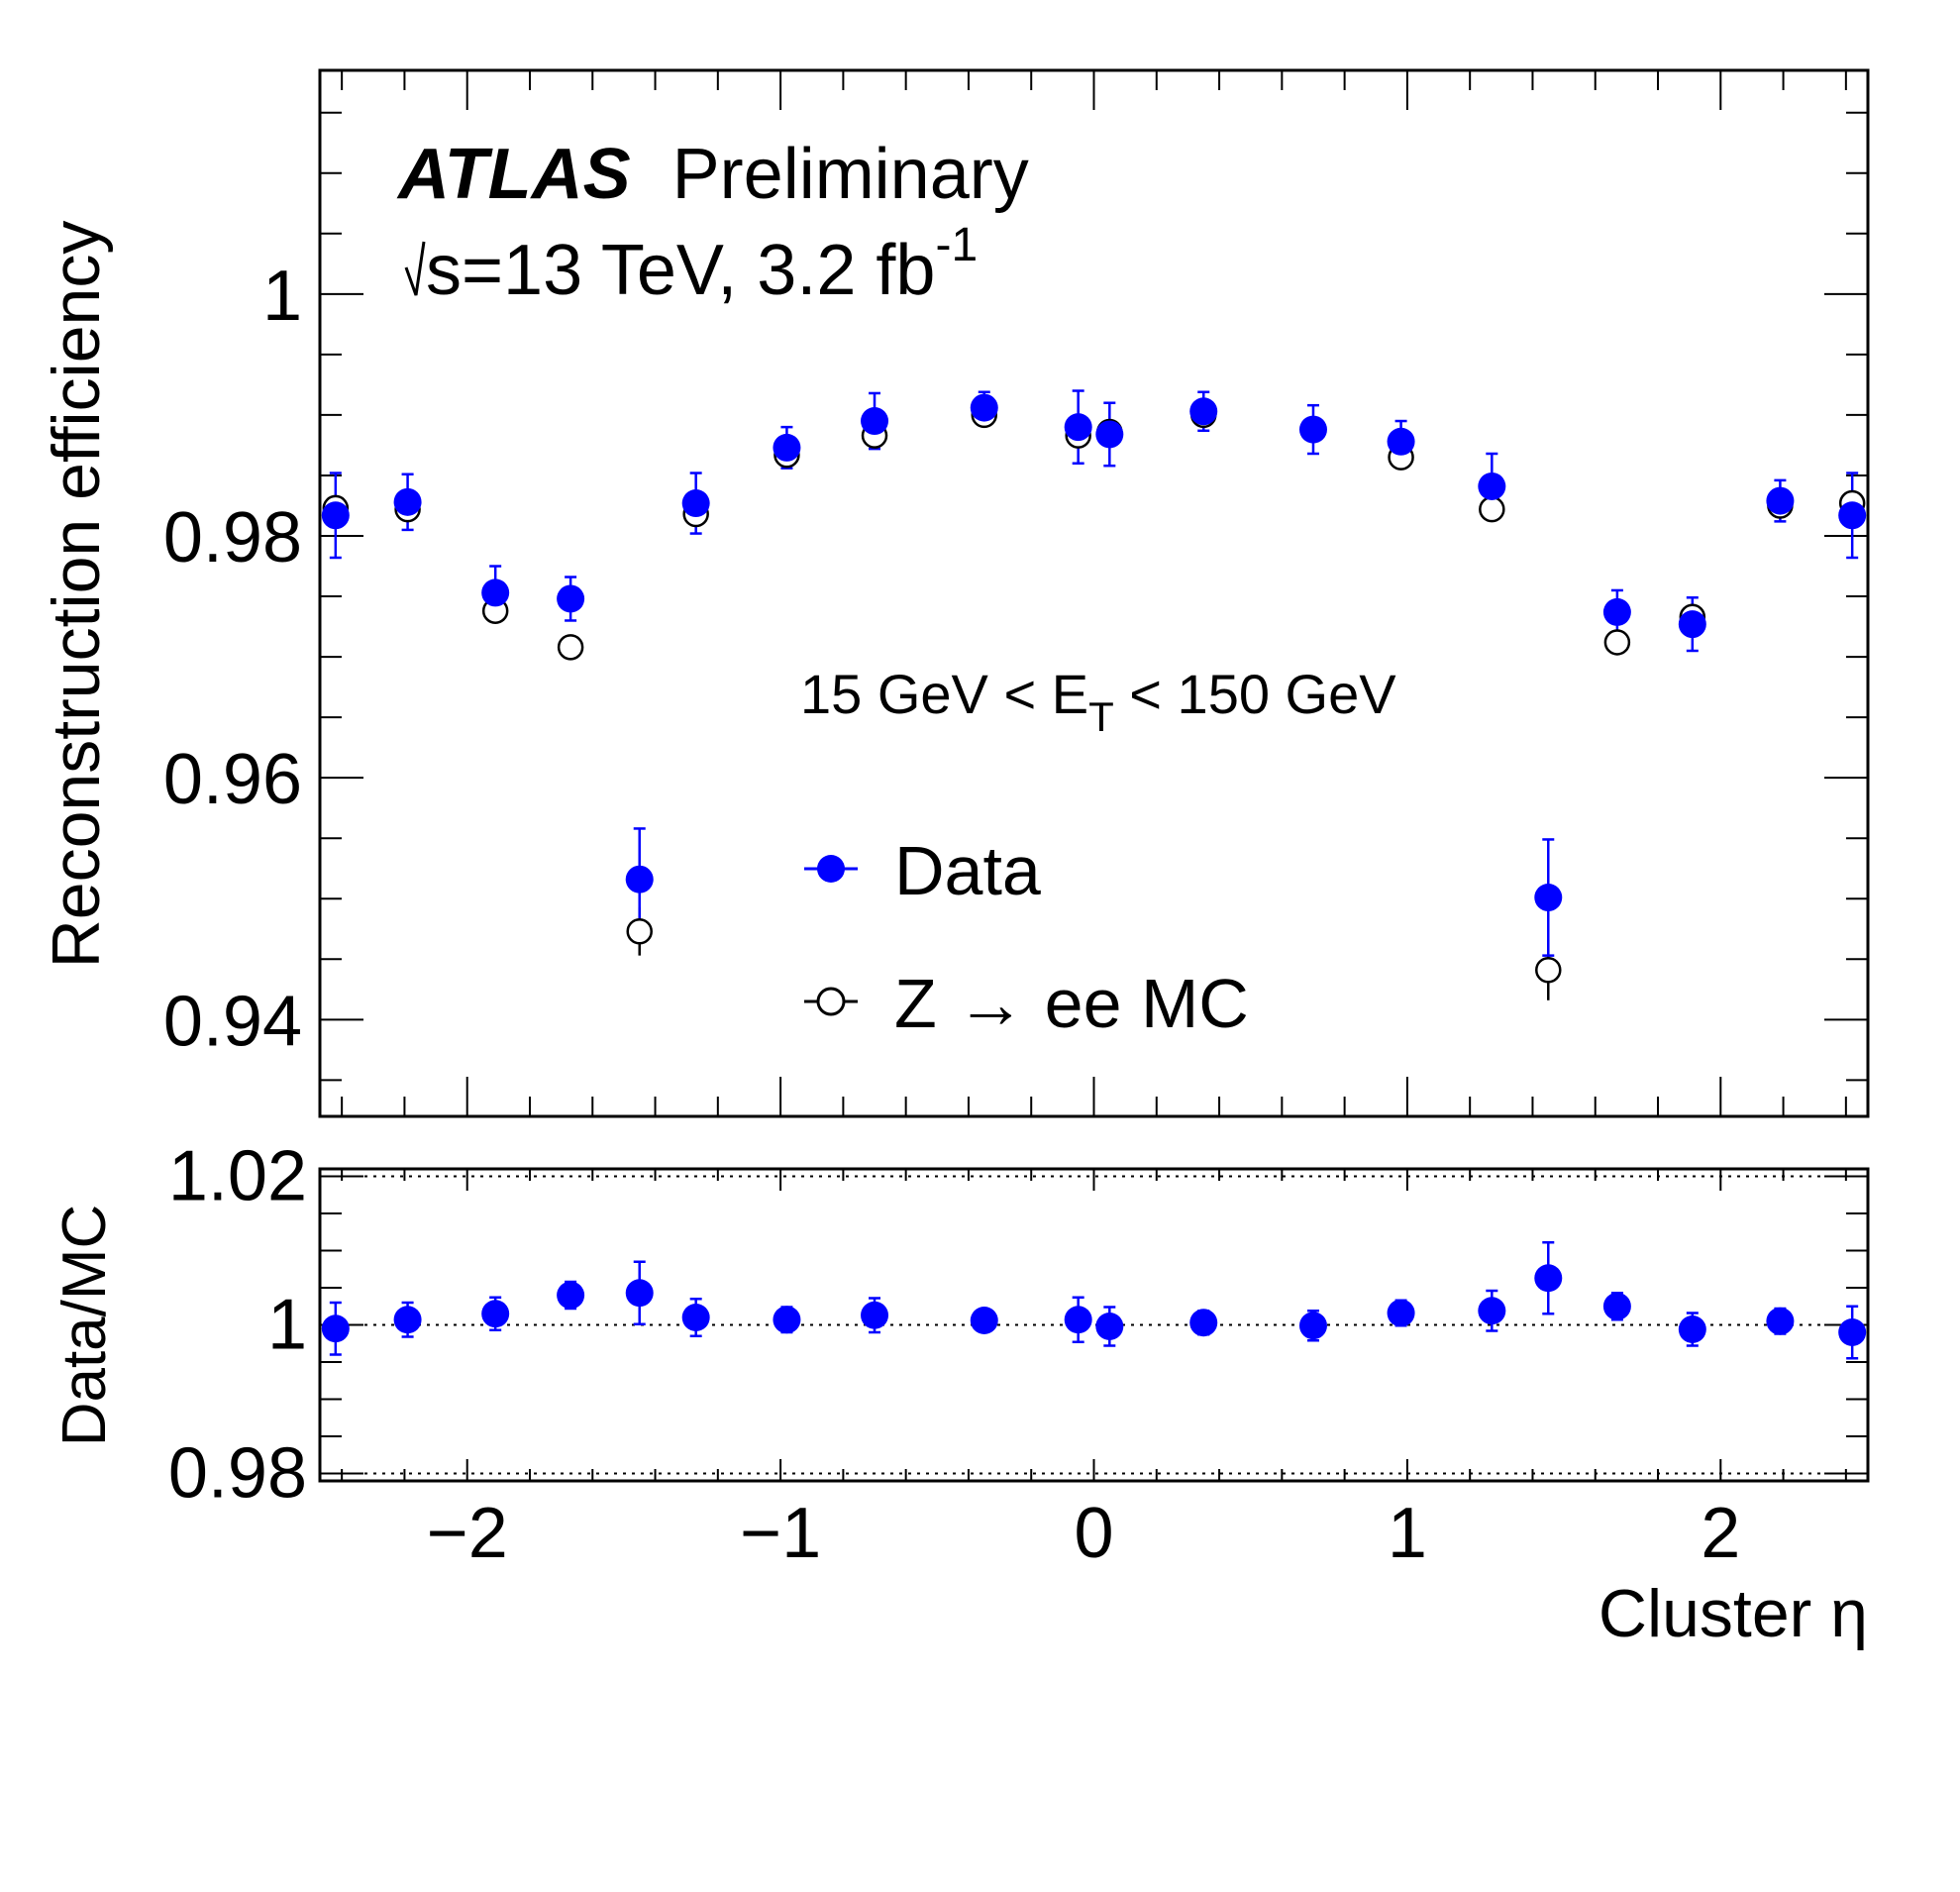 The image size is (1960, 1892). I want to click on atlas-label: ATLAS Preliminary, so click(712, 174).